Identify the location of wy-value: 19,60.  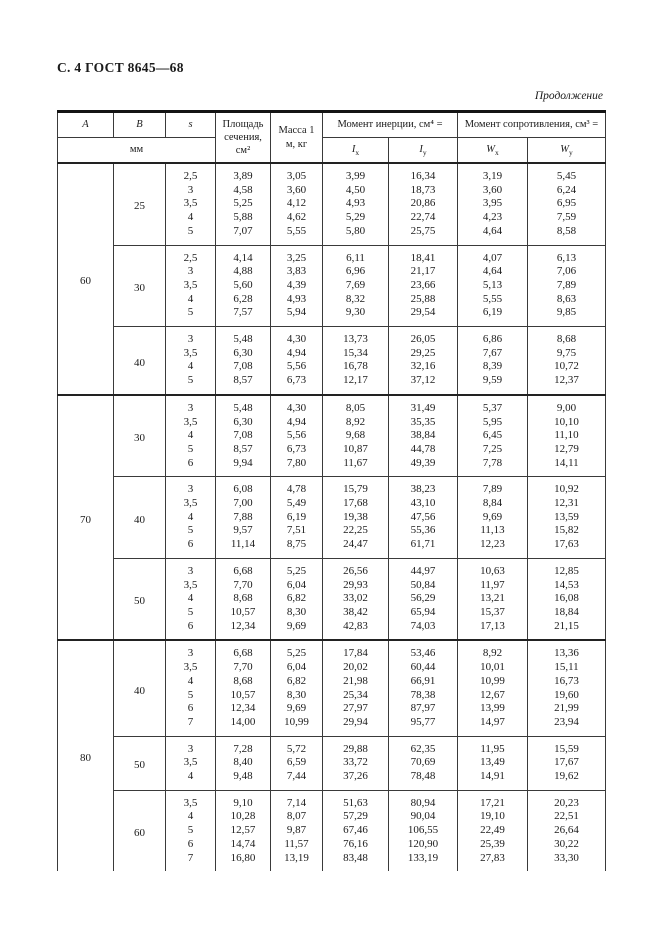
(566, 695).